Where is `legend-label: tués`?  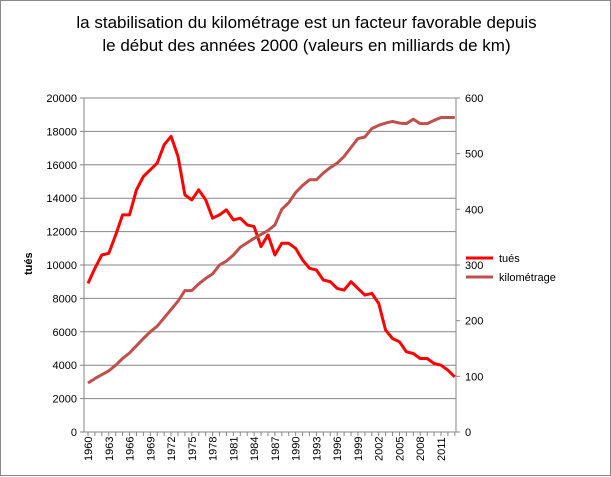
legend-label: tués is located at coordinates (509, 259).